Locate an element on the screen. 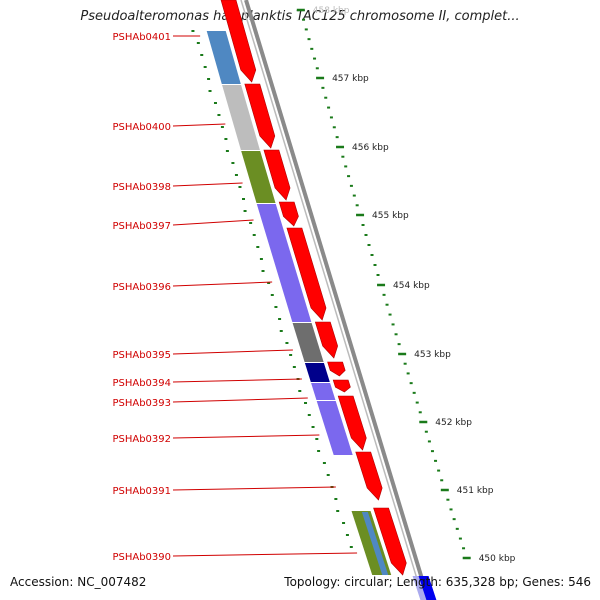 The image size is (600, 600). gene-label-pshab0395: PSHAb0395 is located at coordinates (141, 355).